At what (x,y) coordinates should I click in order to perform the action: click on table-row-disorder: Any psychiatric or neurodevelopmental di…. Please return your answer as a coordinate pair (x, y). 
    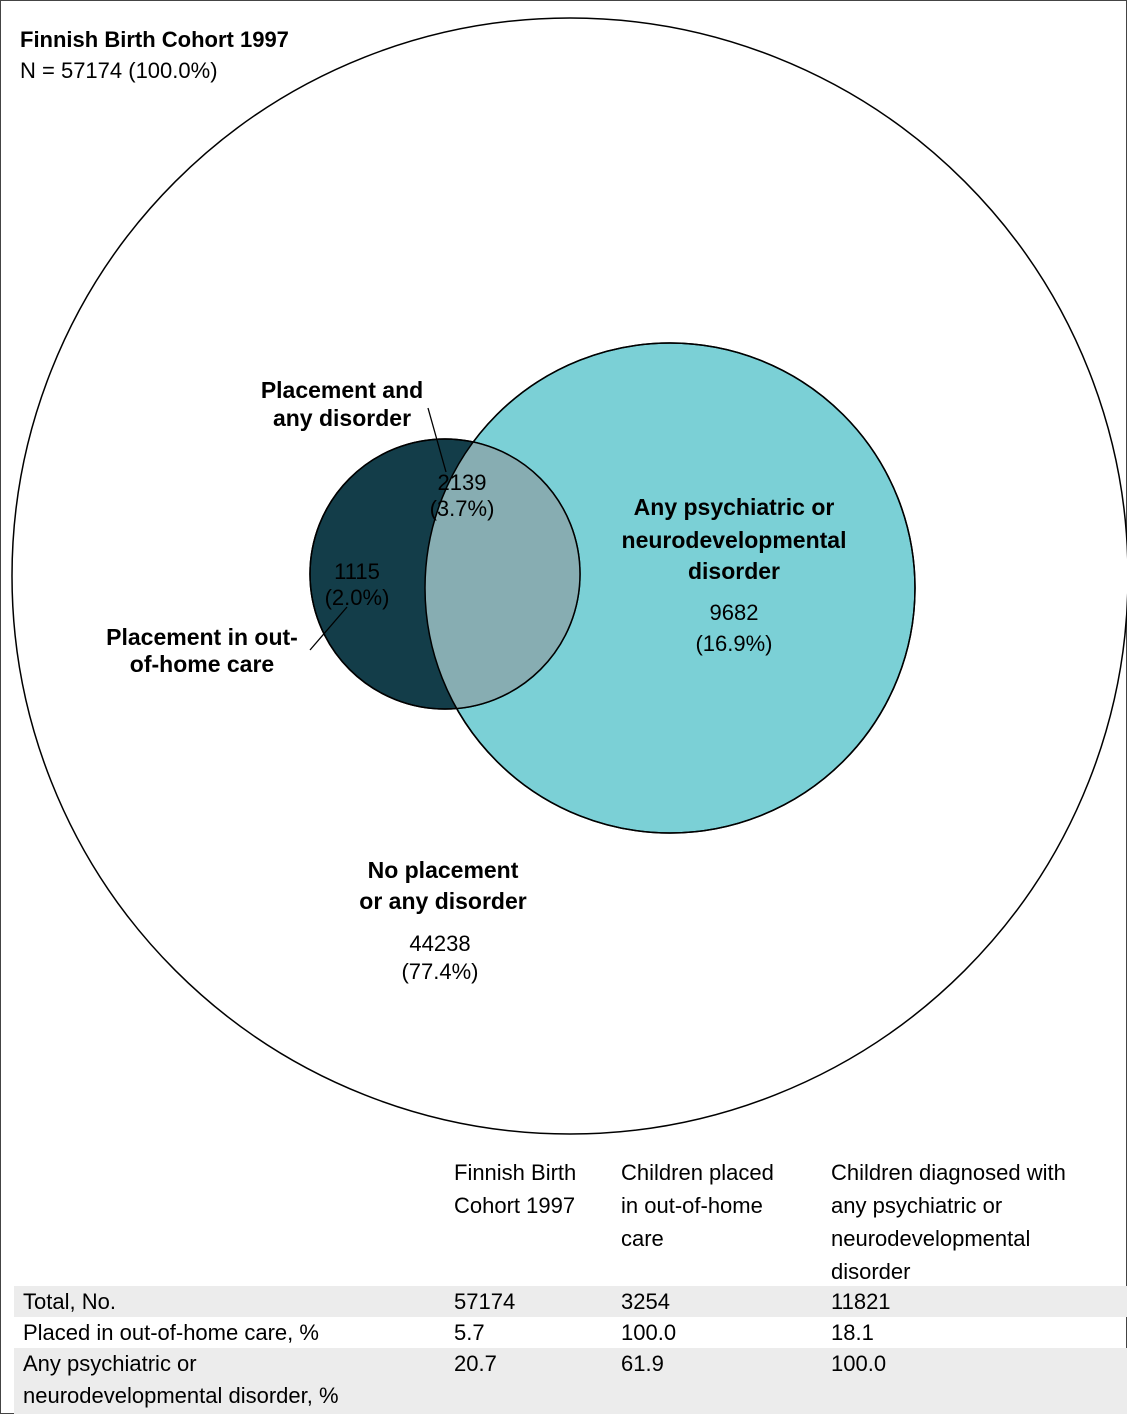
    Looking at the image, I should click on (570, 1381).